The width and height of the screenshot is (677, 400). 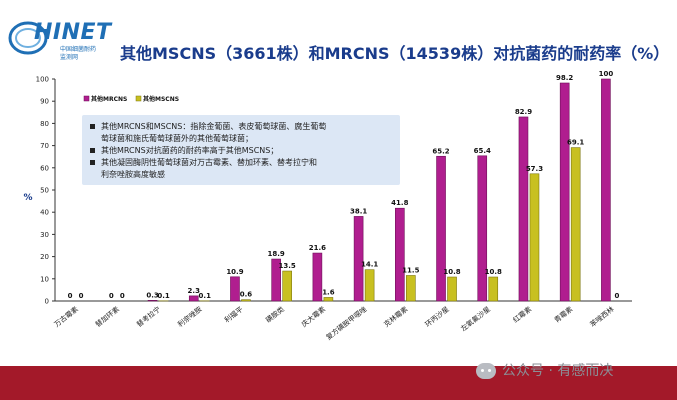 I want to click on y-tick-label: 40, so click(x=44, y=213).